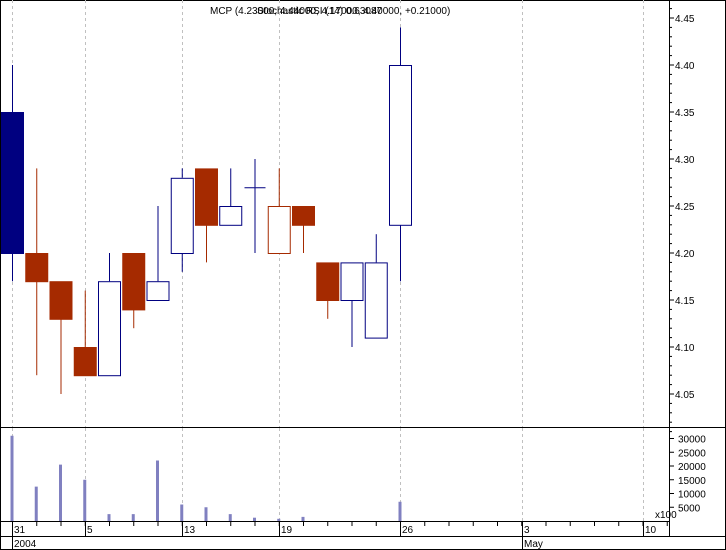 The width and height of the screenshot is (726, 550). Describe the element at coordinates (692, 467) in the screenshot. I see `volume-tick-label: 20000` at that location.